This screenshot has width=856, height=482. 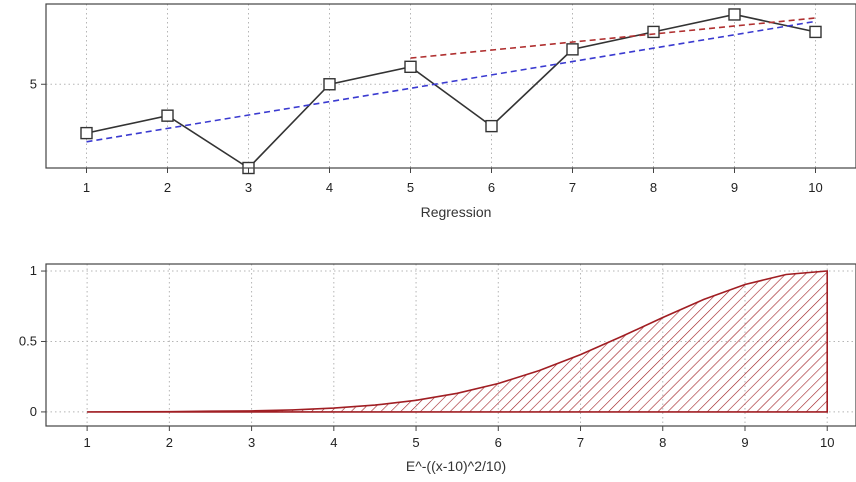 I want to click on regression-x-tick-label: 5, so click(x=410, y=187).